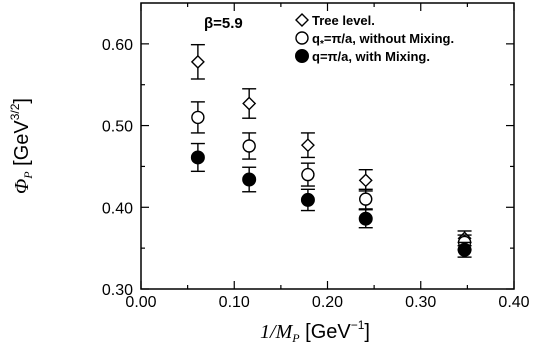  I want to click on legend-label-2: q*=π/a, without Mixing., so click(383, 40).